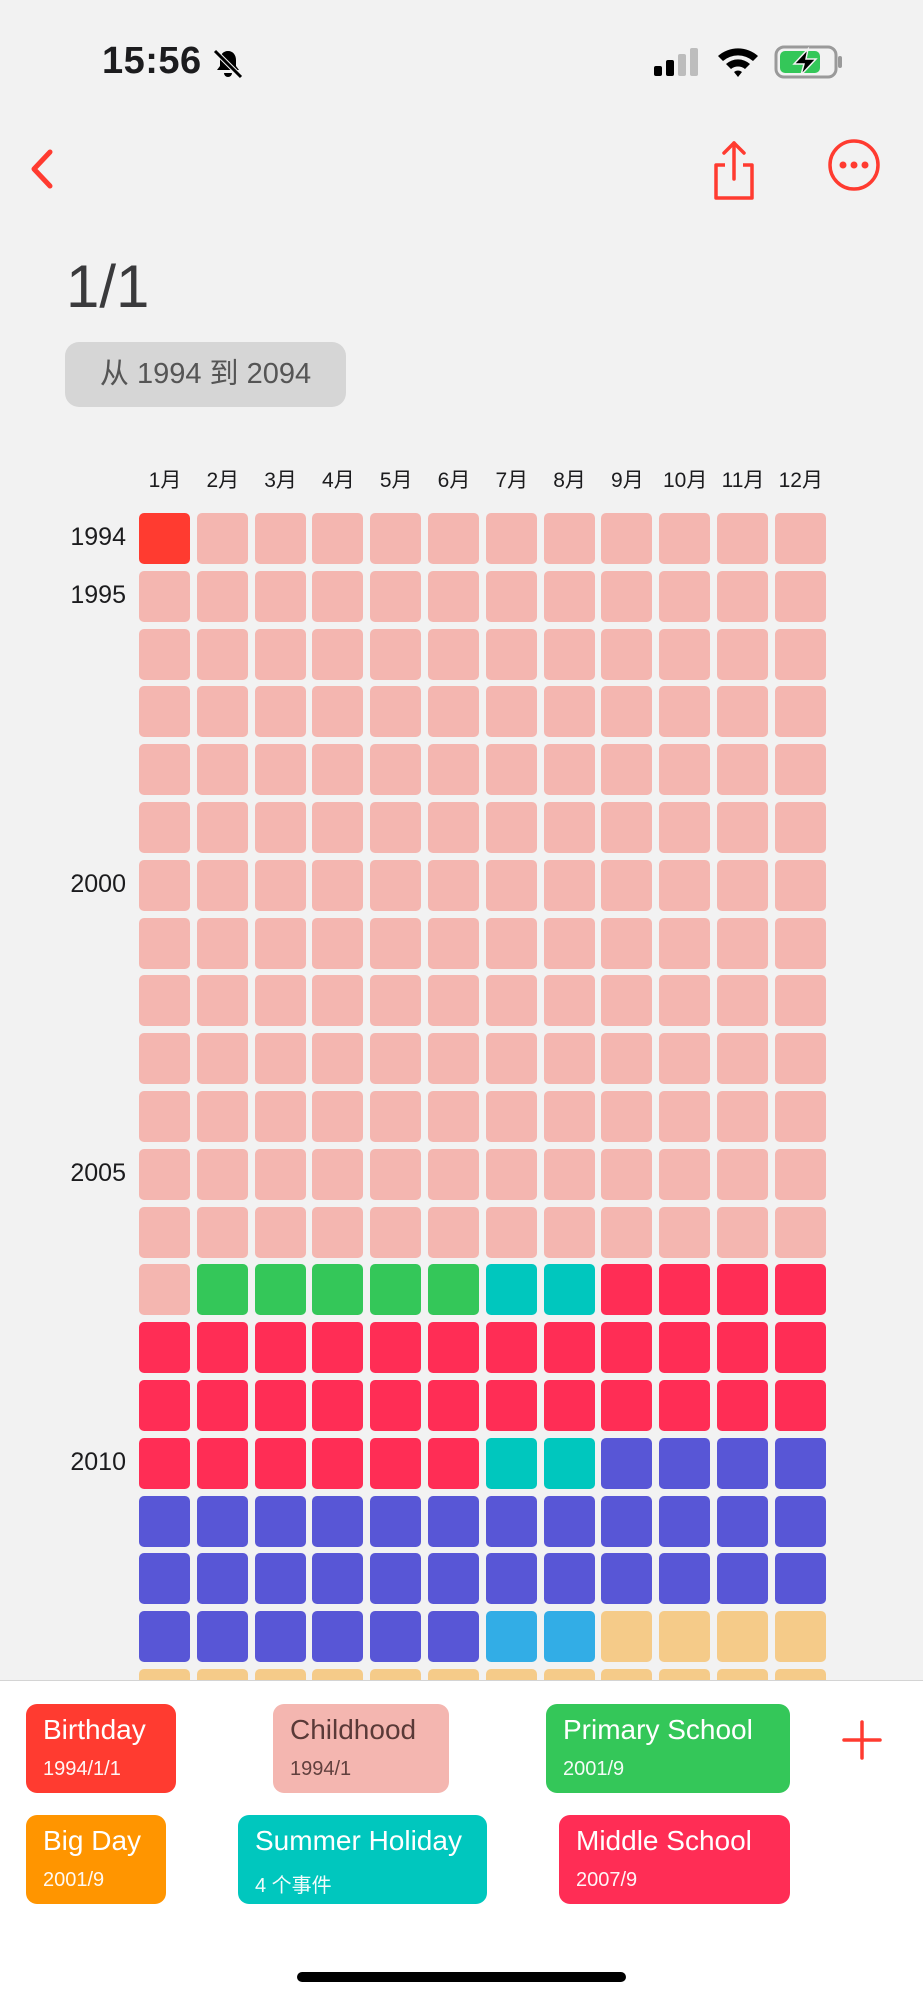 The width and height of the screenshot is (923, 2001). I want to click on chevron-left-icon, so click(47, 168).